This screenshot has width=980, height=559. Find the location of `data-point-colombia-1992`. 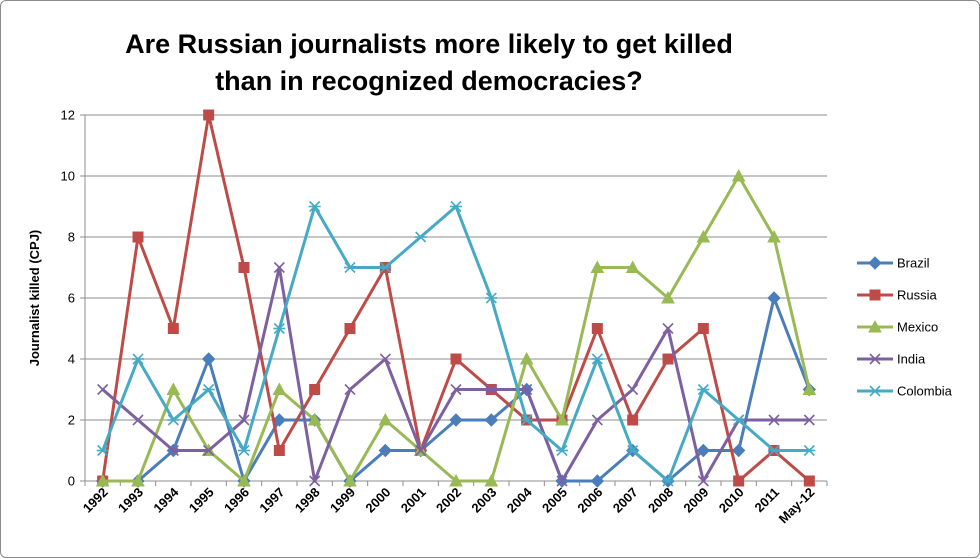

data-point-colombia-1992 is located at coordinates (102, 450).